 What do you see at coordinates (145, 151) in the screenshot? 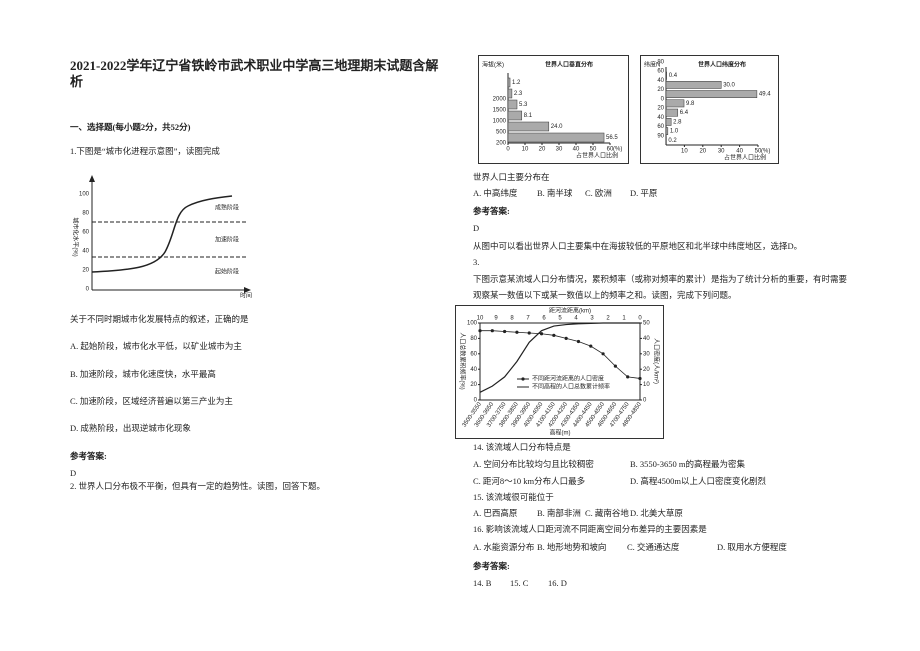
I see `question-stem: 1.下图是“城市化进程示意图”，读图完成` at bounding box center [145, 151].